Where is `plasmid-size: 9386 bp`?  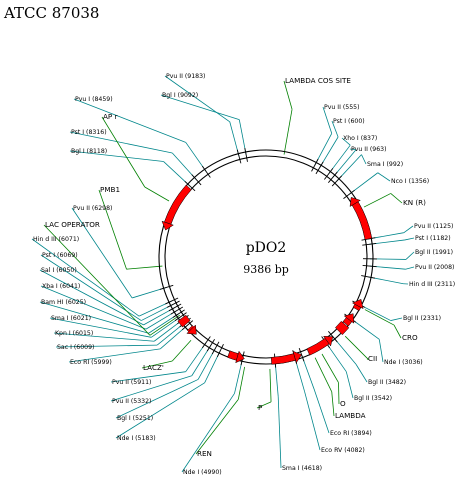 plasmid-size: 9386 bp is located at coordinates (266, 269).